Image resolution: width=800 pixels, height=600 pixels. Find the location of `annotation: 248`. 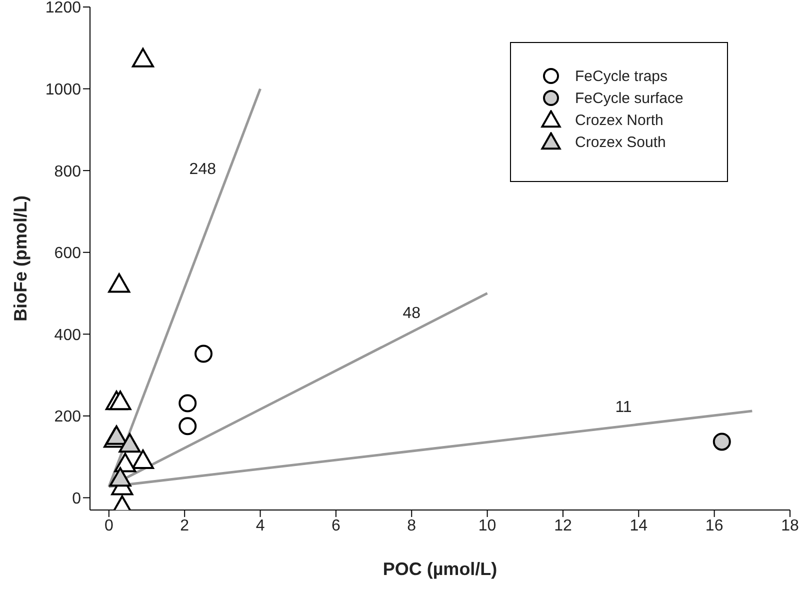

annotation: 248 is located at coordinates (202, 169).